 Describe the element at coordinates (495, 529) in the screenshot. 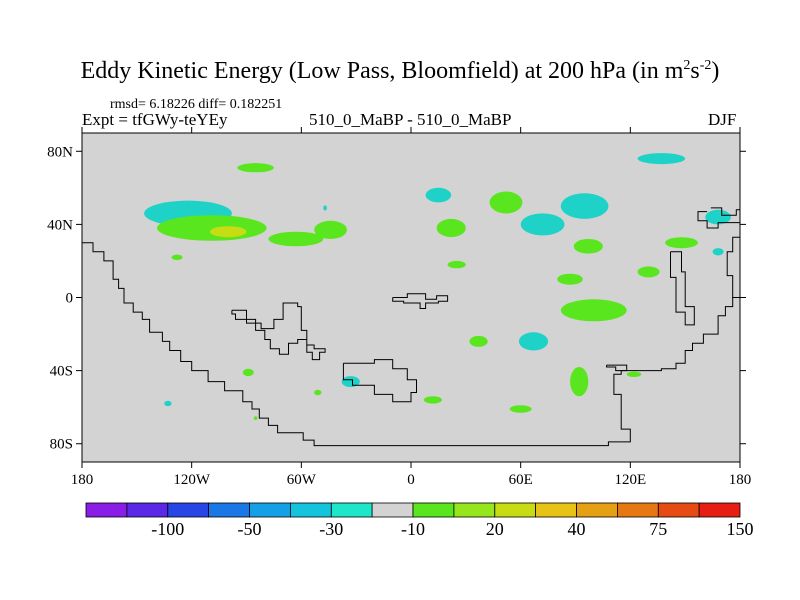

I see `colorbar-label: 20` at that location.